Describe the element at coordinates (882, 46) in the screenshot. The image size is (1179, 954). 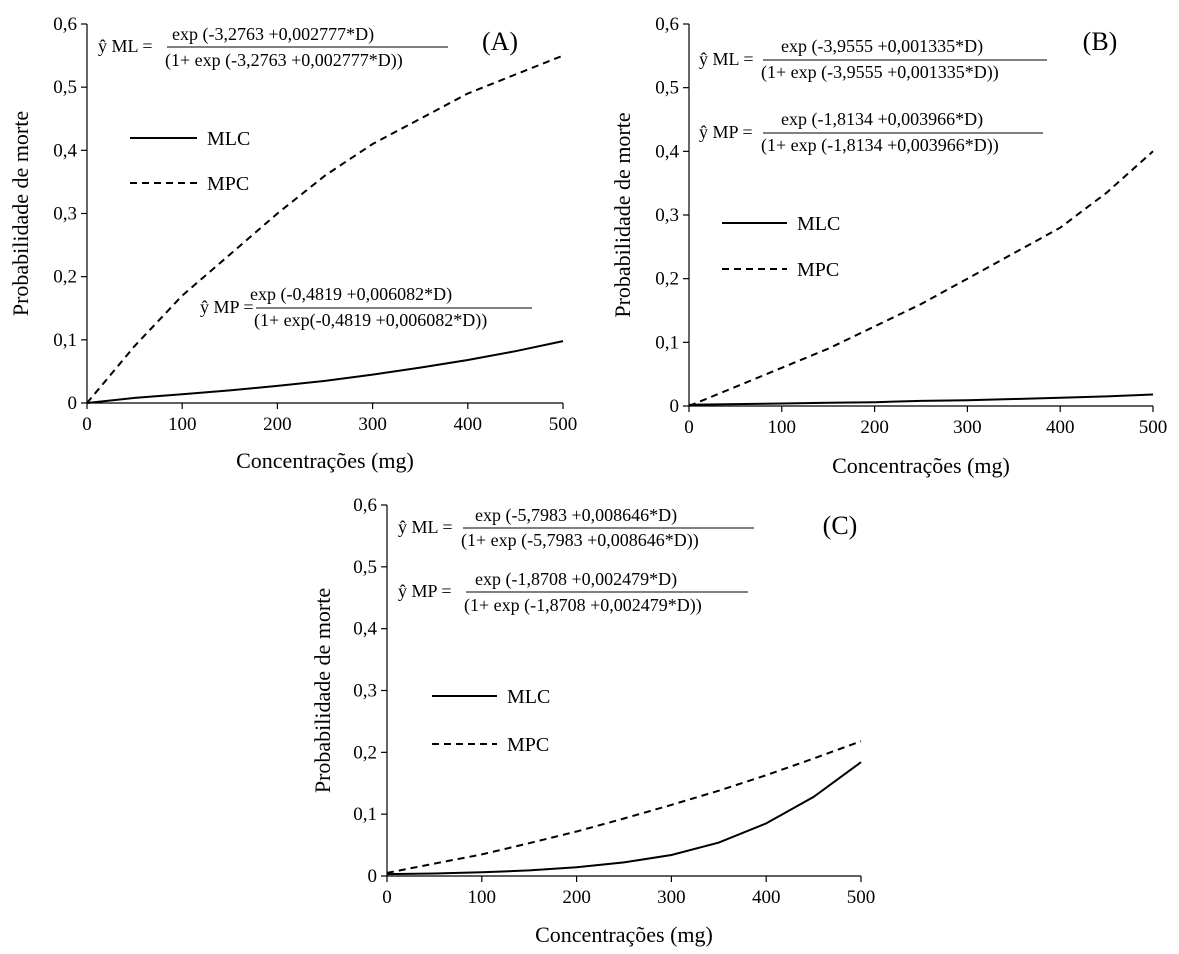
I see `equation-numerator: exp (-3,9555 +0,001335*D)` at that location.